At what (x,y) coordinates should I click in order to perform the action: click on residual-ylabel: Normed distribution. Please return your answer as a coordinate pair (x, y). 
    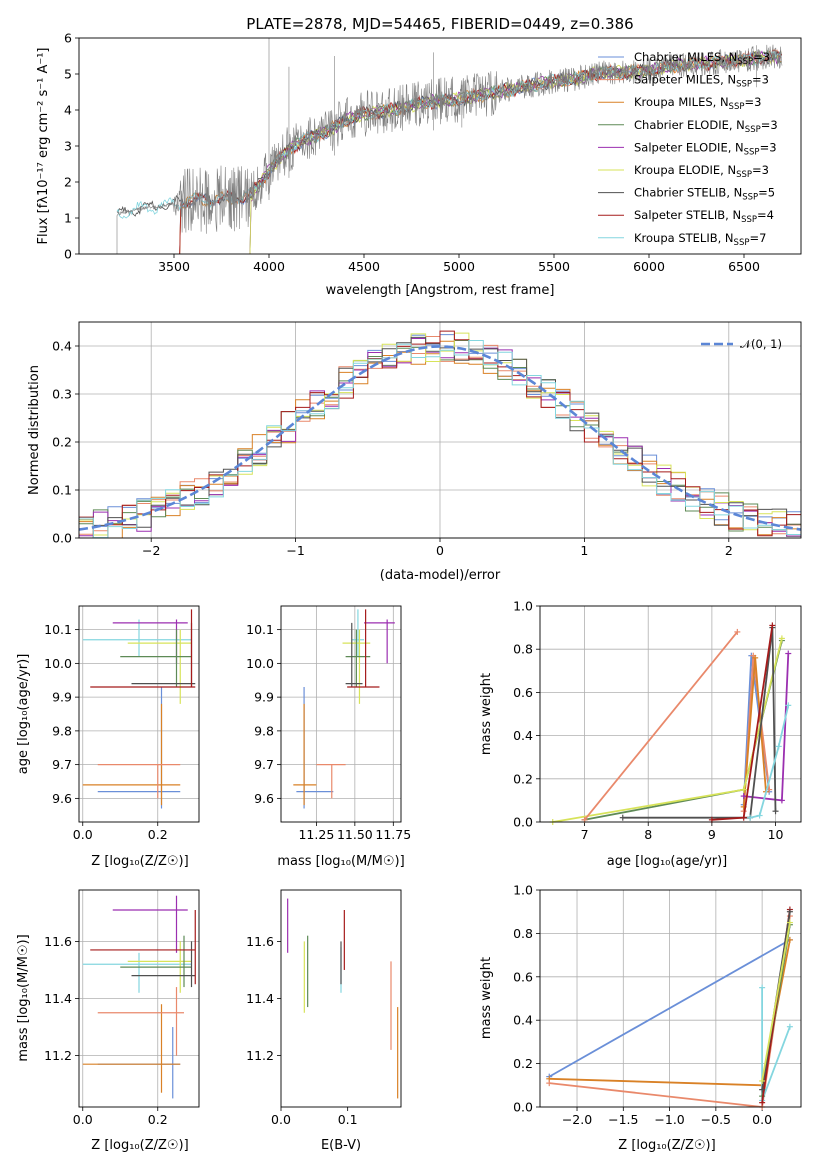
    Looking at the image, I should click on (34, 430).